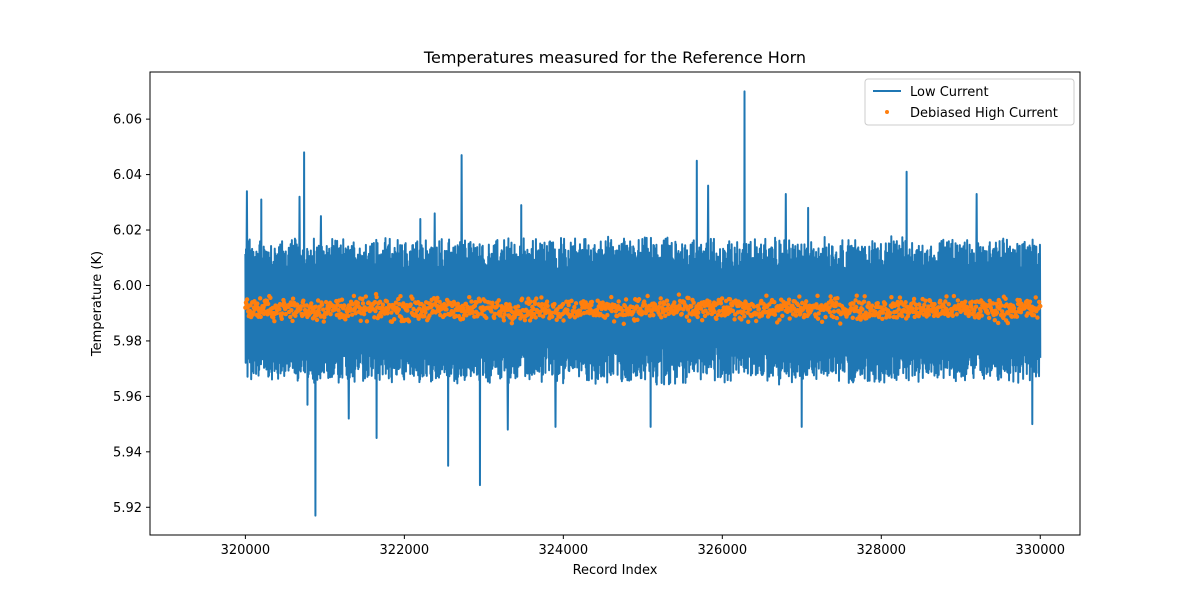 This screenshot has height=600, width=1200. I want to click on legend-swatch-debiased-high-current, so click(887, 112).